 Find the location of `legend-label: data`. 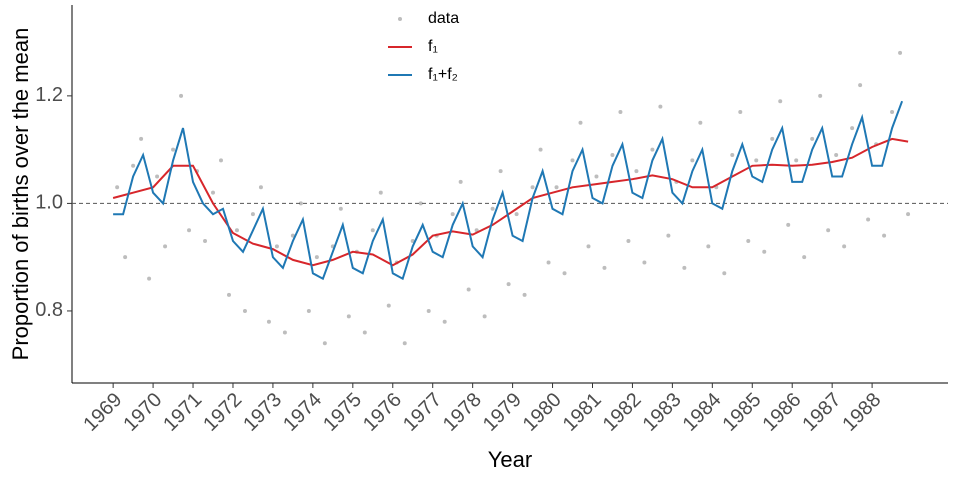

legend-label: data is located at coordinates (443, 18).